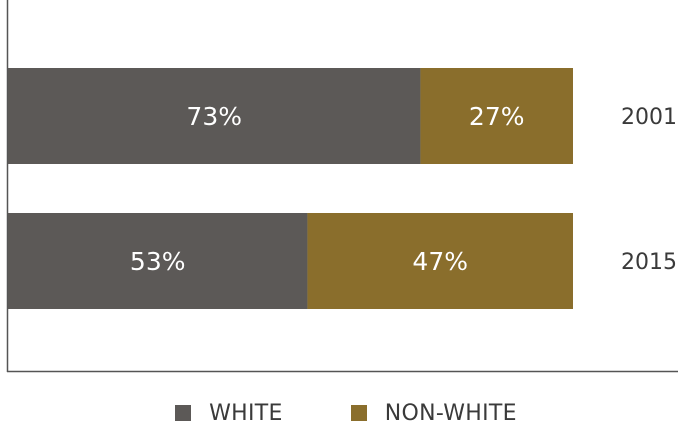 Image resolution: width=678 pixels, height=433 pixels. Describe the element at coordinates (649, 117) in the screenshot. I see `category-label-2001: 2001` at that location.